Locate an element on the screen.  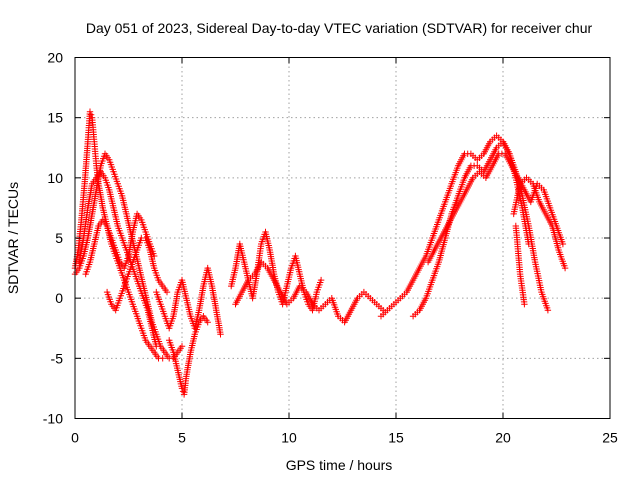
track-e-point is located at coordinates (167, 292).